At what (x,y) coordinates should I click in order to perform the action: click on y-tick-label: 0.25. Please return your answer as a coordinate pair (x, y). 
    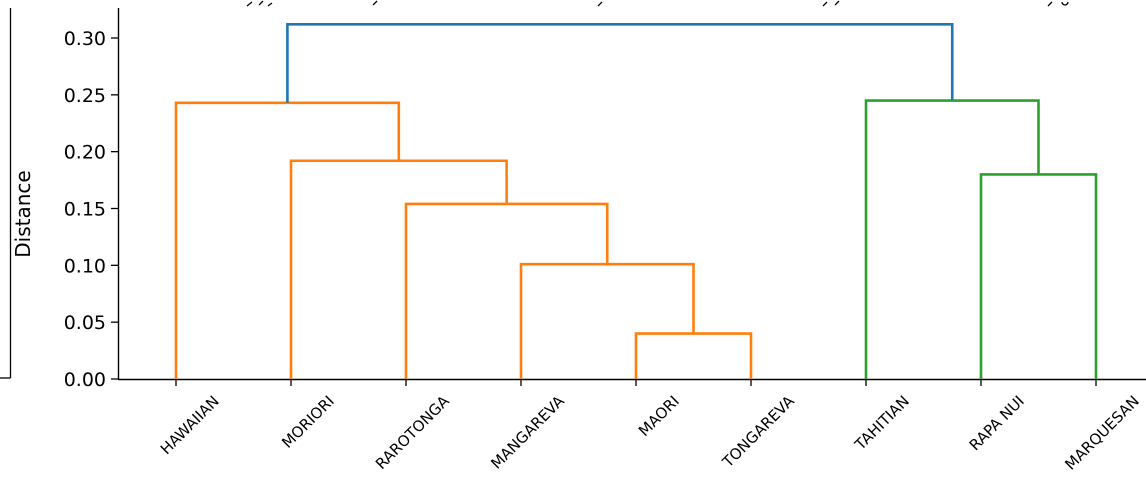
    Looking at the image, I should click on (85, 96).